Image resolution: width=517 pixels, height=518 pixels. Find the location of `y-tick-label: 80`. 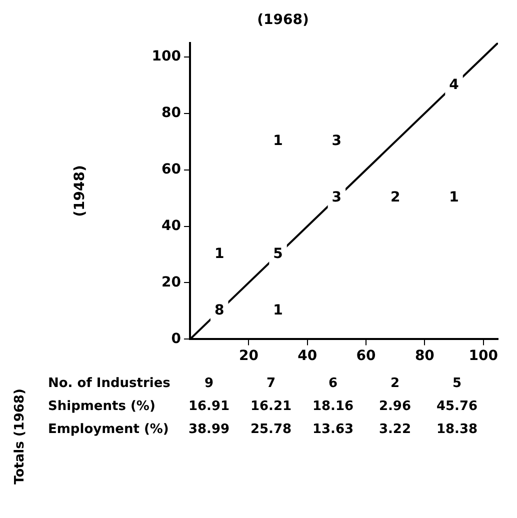

y-tick-label: 80 is located at coordinates (172, 113).